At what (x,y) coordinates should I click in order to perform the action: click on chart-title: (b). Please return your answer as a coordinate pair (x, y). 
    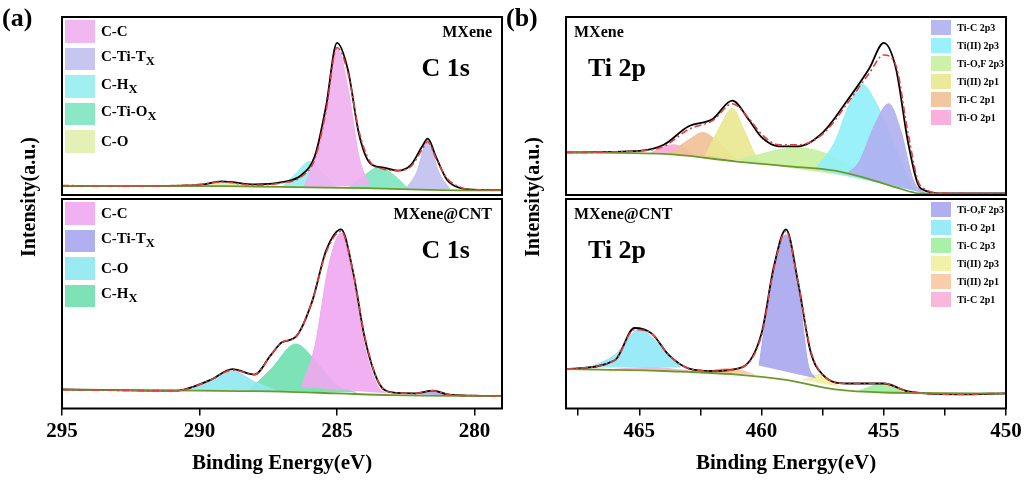
    Looking at the image, I should click on (522, 18).